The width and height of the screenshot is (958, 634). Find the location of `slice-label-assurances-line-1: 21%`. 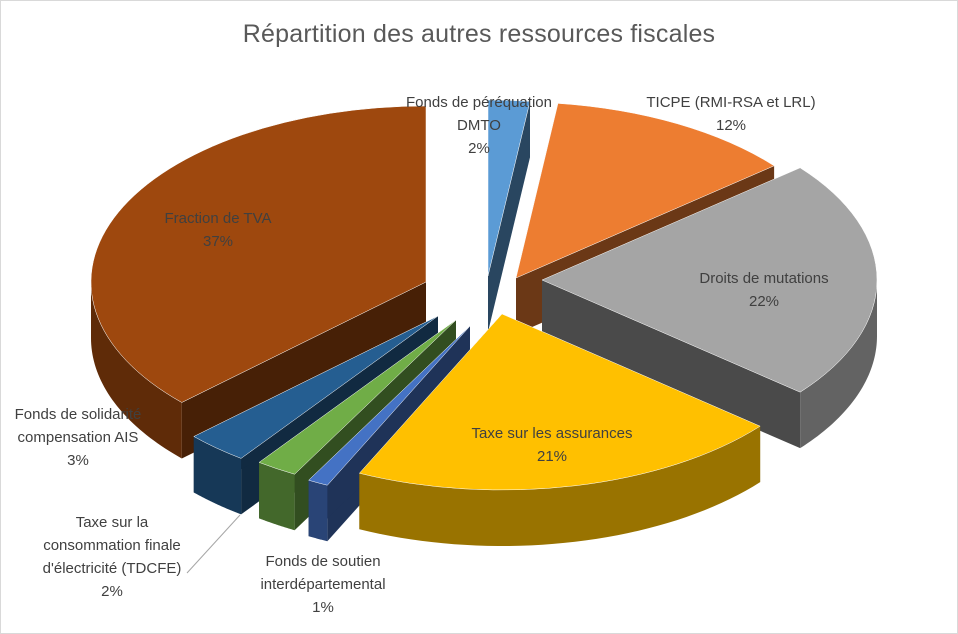

slice-label-assurances-line-1: 21% is located at coordinates (552, 456).